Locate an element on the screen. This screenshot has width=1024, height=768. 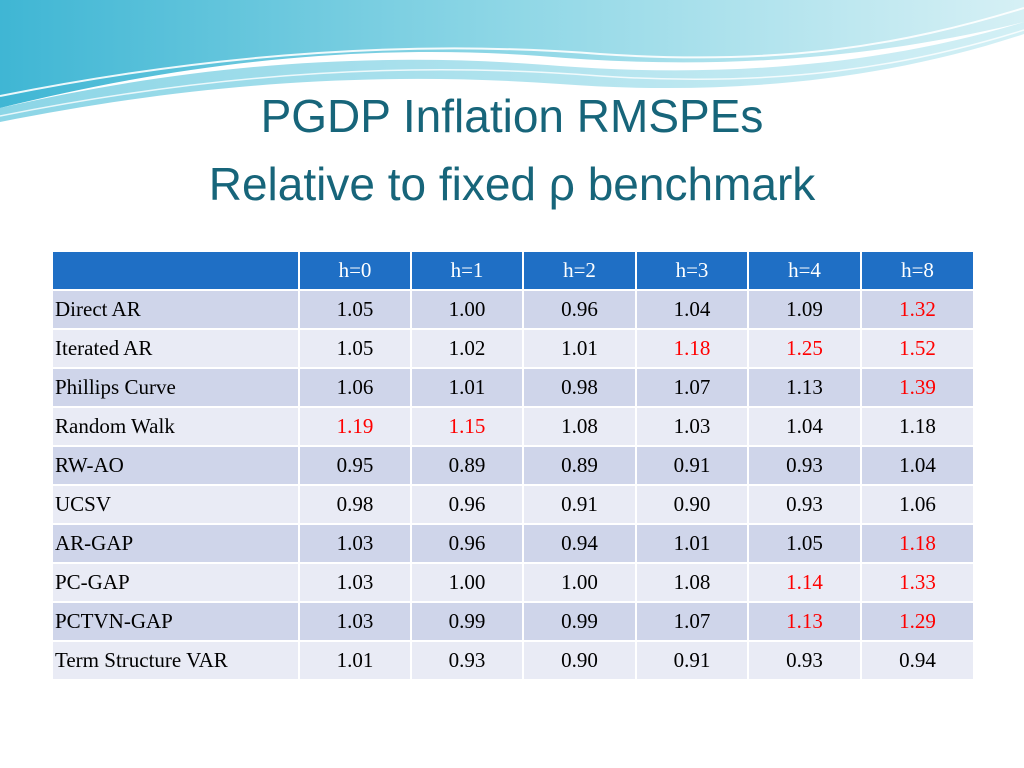
table-row: PCTVN-GAP 1.03 0.99 0.99 1.07 1.13 1.29 is located at coordinates (513, 621).